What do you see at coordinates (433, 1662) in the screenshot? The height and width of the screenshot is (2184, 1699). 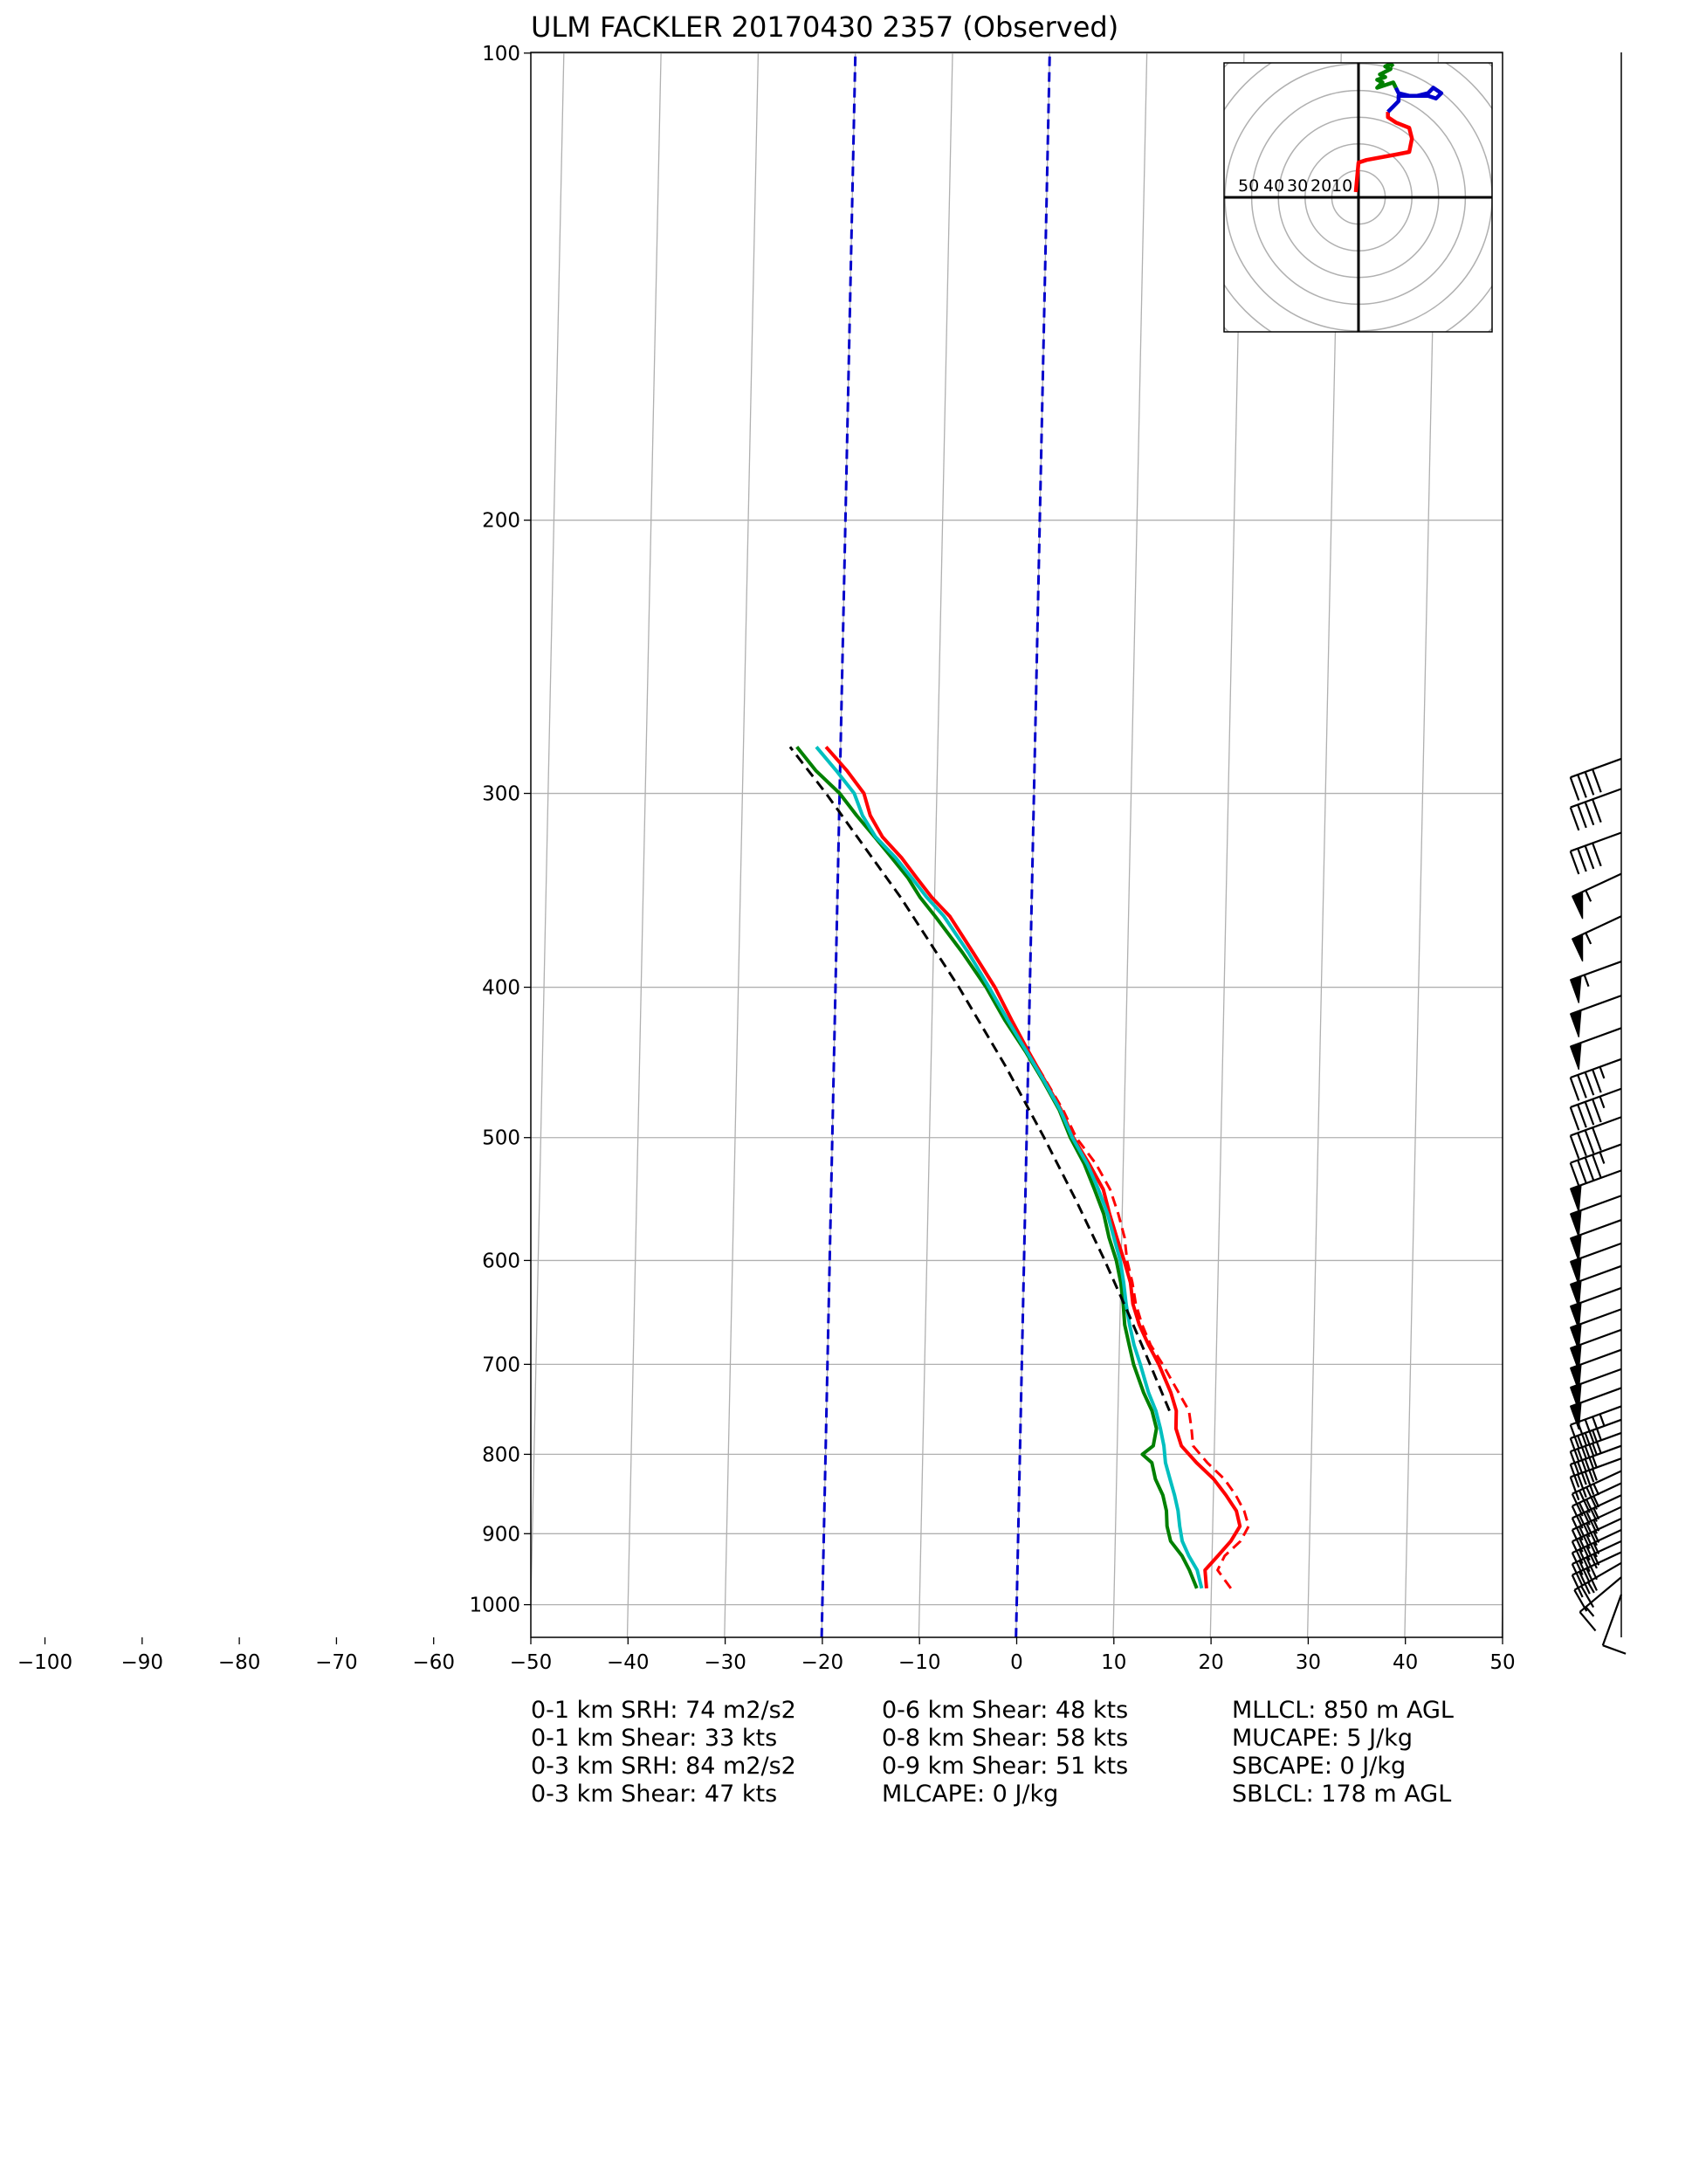 I see `xtick-label: −60` at bounding box center [433, 1662].